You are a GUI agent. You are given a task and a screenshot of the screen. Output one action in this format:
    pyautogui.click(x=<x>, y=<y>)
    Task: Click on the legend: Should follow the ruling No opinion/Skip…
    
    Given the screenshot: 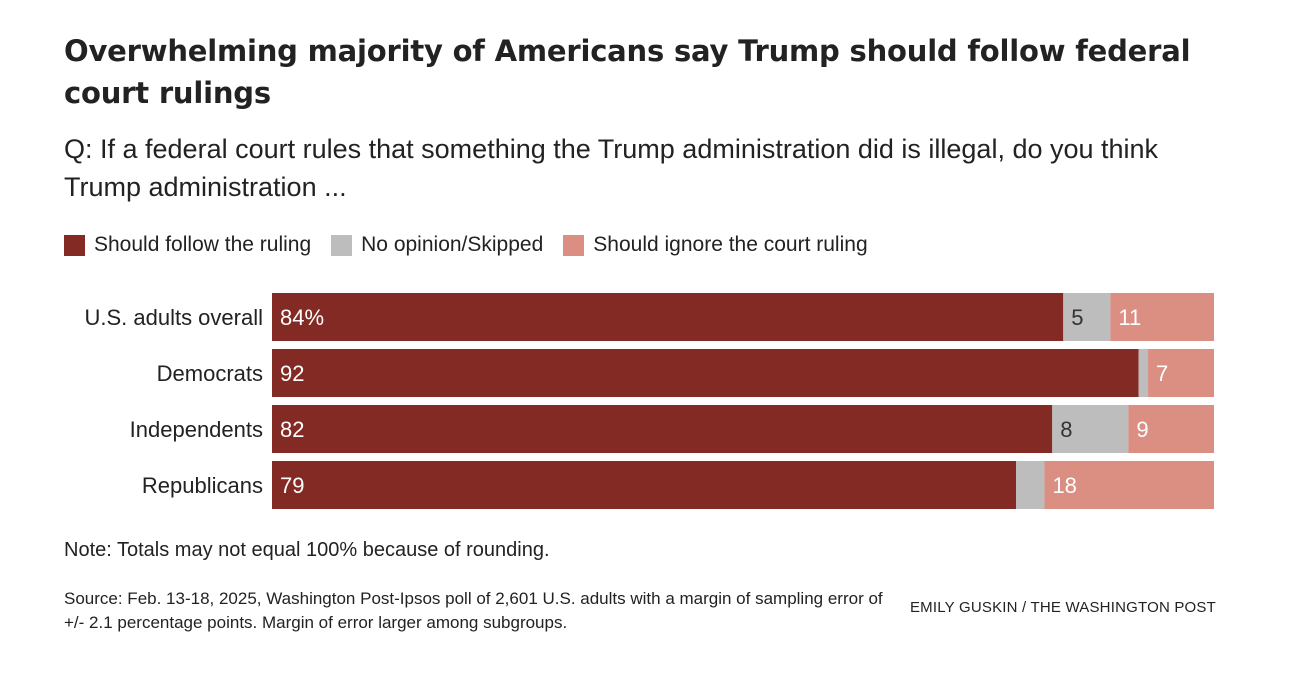 What is the action you would take?
    pyautogui.click(x=476, y=245)
    